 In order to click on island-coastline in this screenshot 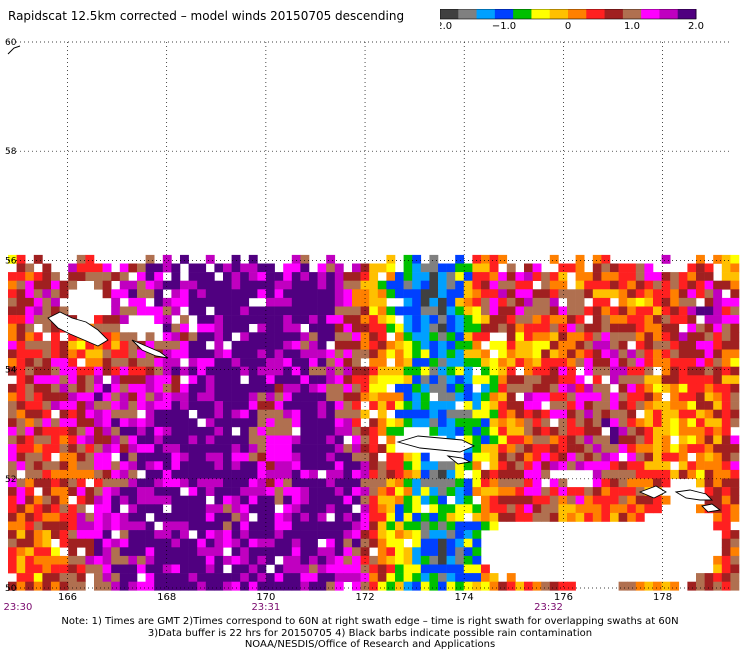, I will do `click(436, 444)`.